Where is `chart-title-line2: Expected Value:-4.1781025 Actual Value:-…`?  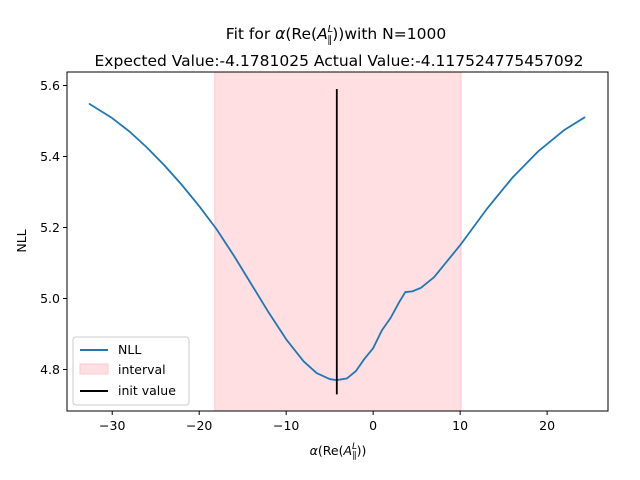 chart-title-line2: Expected Value:-4.1781025 Actual Value:-… is located at coordinates (339, 61).